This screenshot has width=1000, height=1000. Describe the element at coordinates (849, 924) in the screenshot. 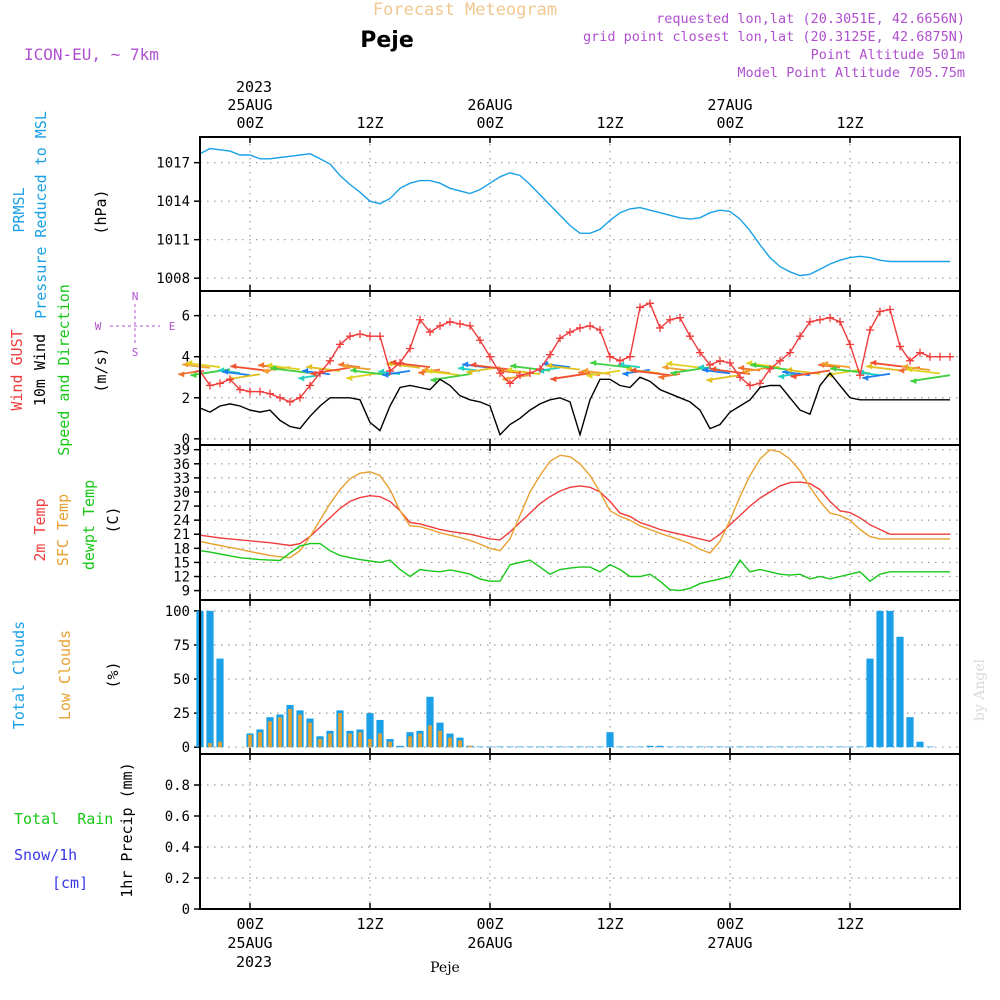

I see `bottom-hour-label: 12Z` at that location.